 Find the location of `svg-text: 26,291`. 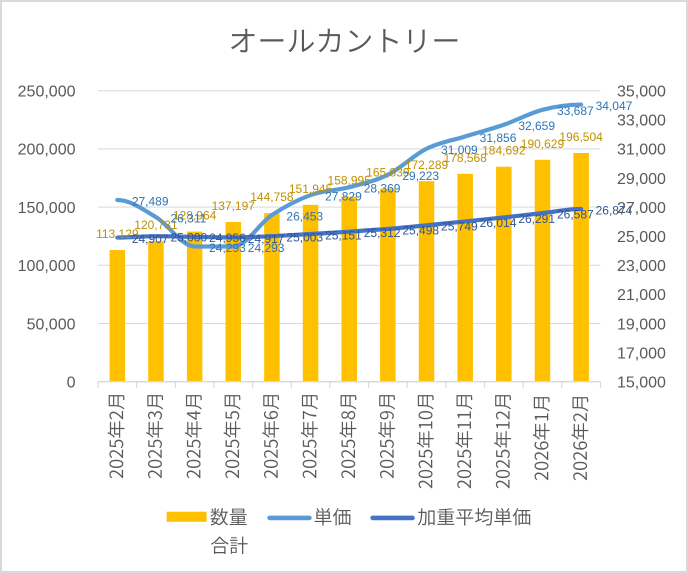

svg-text: 26,291 is located at coordinates (536, 219).